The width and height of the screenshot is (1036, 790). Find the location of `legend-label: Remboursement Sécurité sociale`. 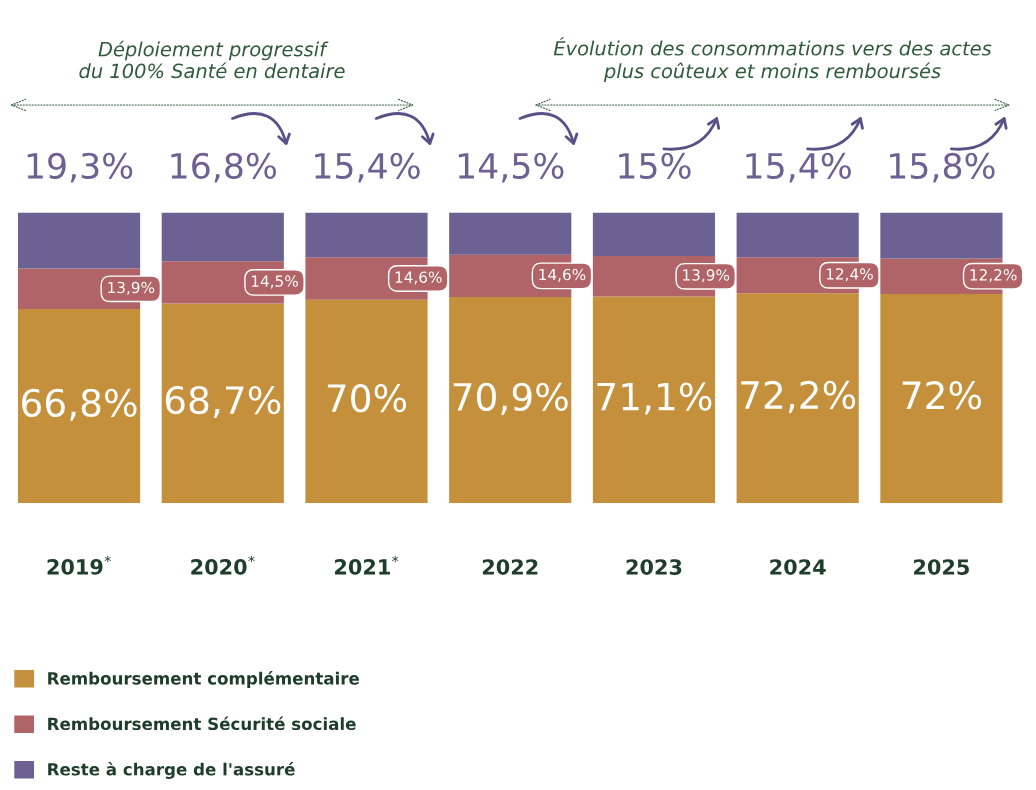

legend-label: Remboursement Sécurité sociale is located at coordinates (202, 723).